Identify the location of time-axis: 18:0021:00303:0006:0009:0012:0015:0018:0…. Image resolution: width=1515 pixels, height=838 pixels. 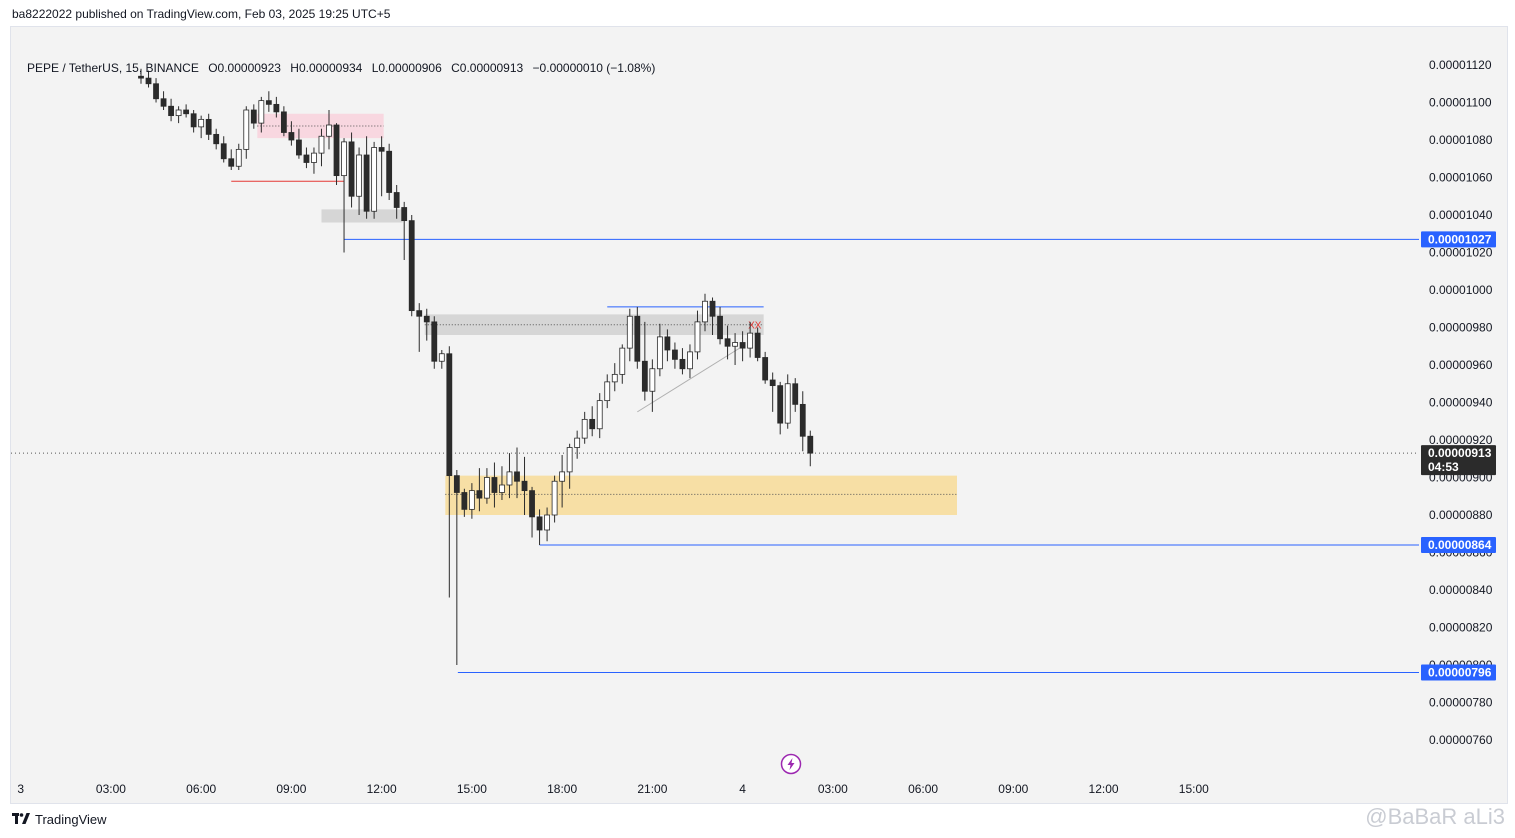
(613, 789).